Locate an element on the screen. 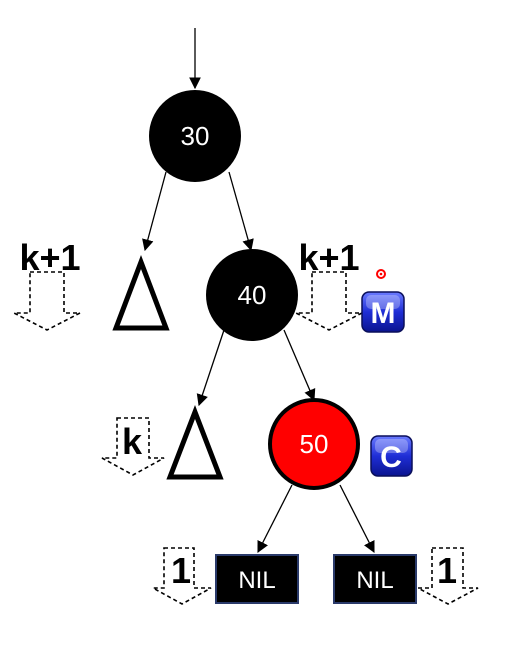 The image size is (521, 656). subtree-triangle-node40-left is located at coordinates (195, 442).